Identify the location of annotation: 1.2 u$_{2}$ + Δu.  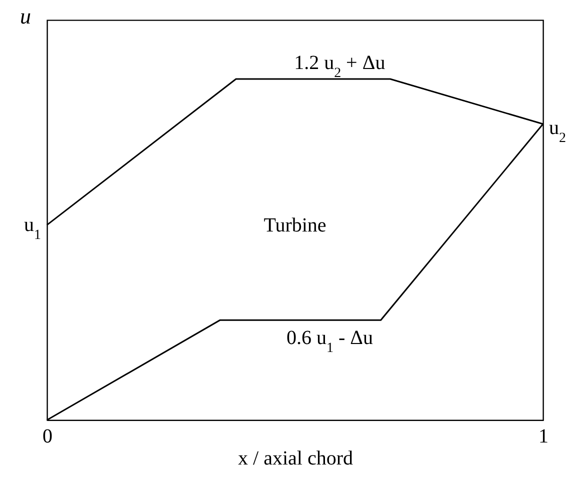
(340, 66).